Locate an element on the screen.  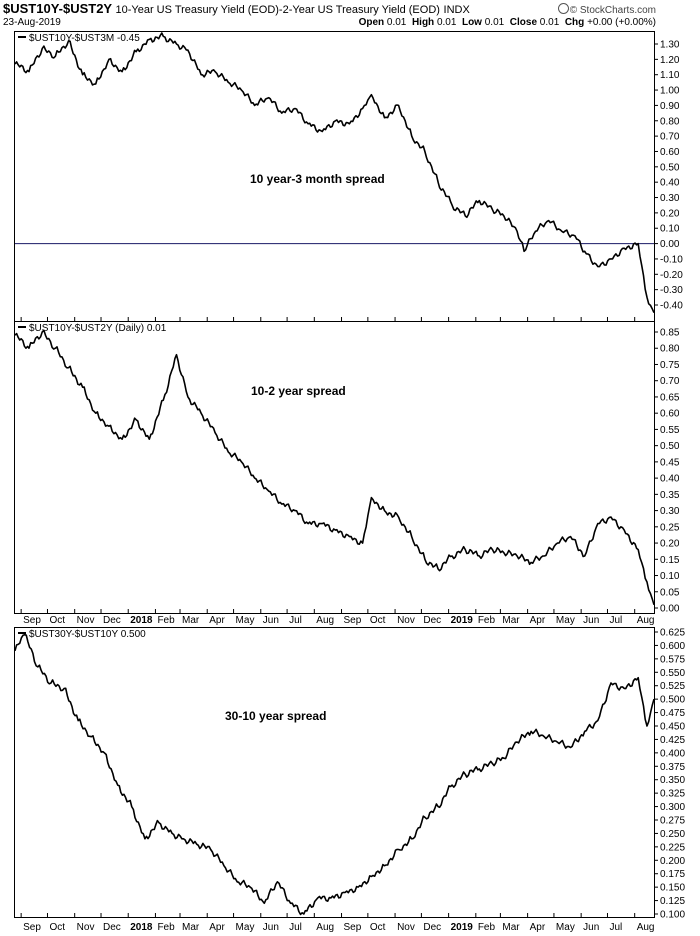
panel-legend: $UST10Y-$UST2Y (Daily) 0.01 is located at coordinates (93, 328).